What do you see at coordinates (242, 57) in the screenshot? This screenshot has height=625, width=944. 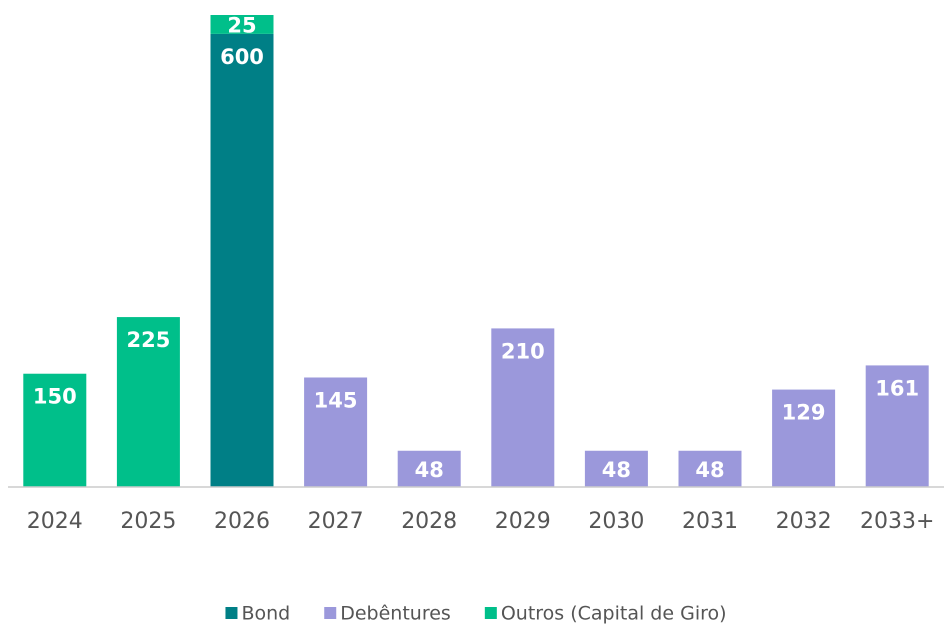 I see `data-label: 600` at bounding box center [242, 57].